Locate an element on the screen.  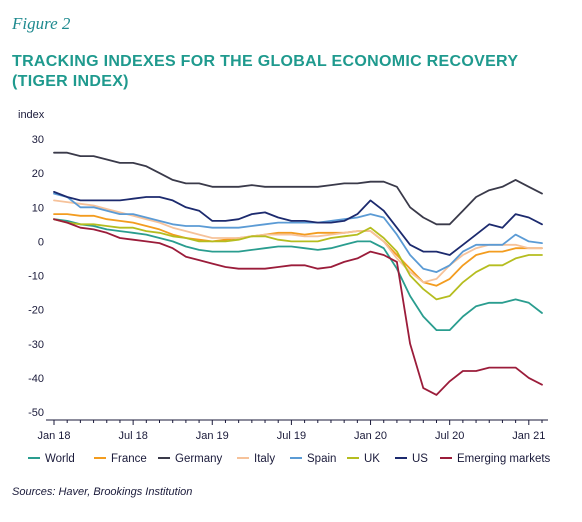
source-note: Sources: Haver, Brookings Institution is located at coordinates (102, 492).